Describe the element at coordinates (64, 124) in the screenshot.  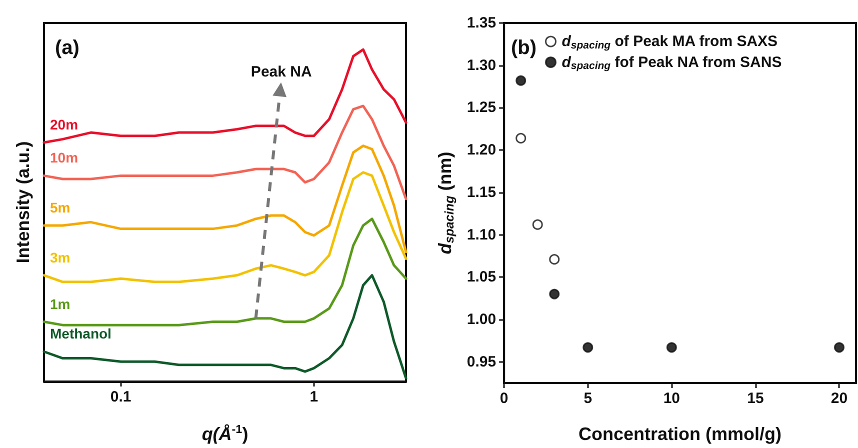
I see `series-label: 20m` at that location.